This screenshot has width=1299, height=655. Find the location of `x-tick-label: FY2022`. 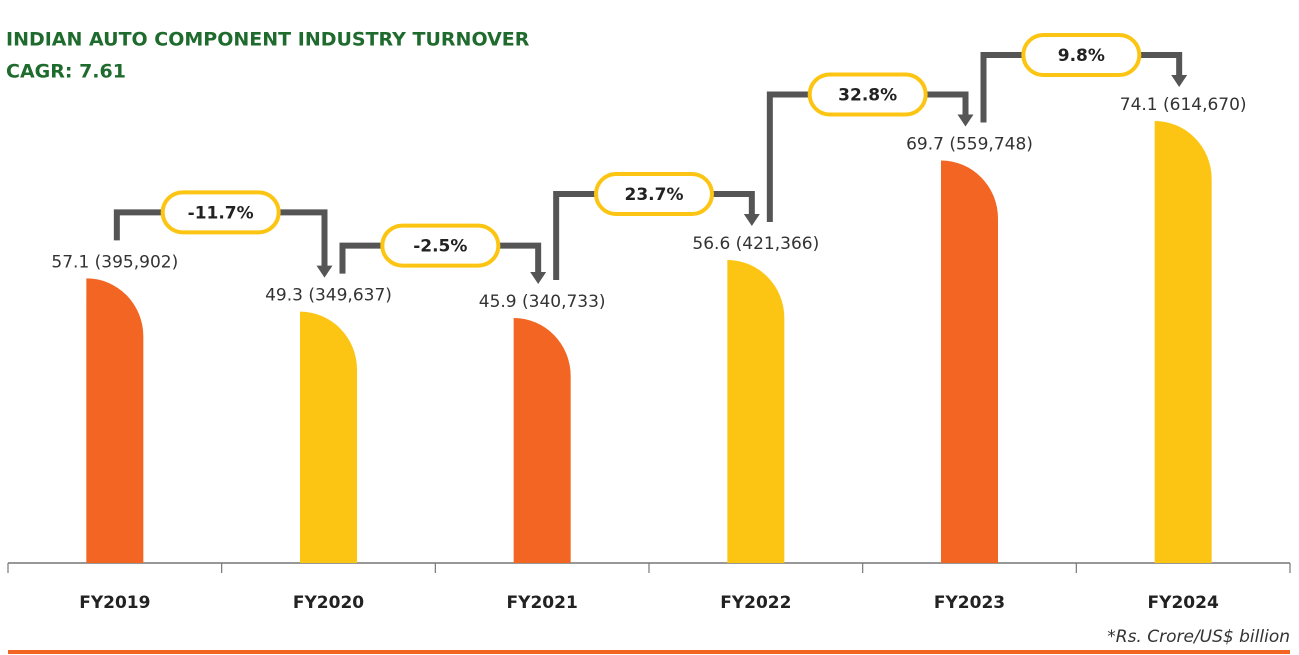

x-tick-label: FY2022 is located at coordinates (755, 603).